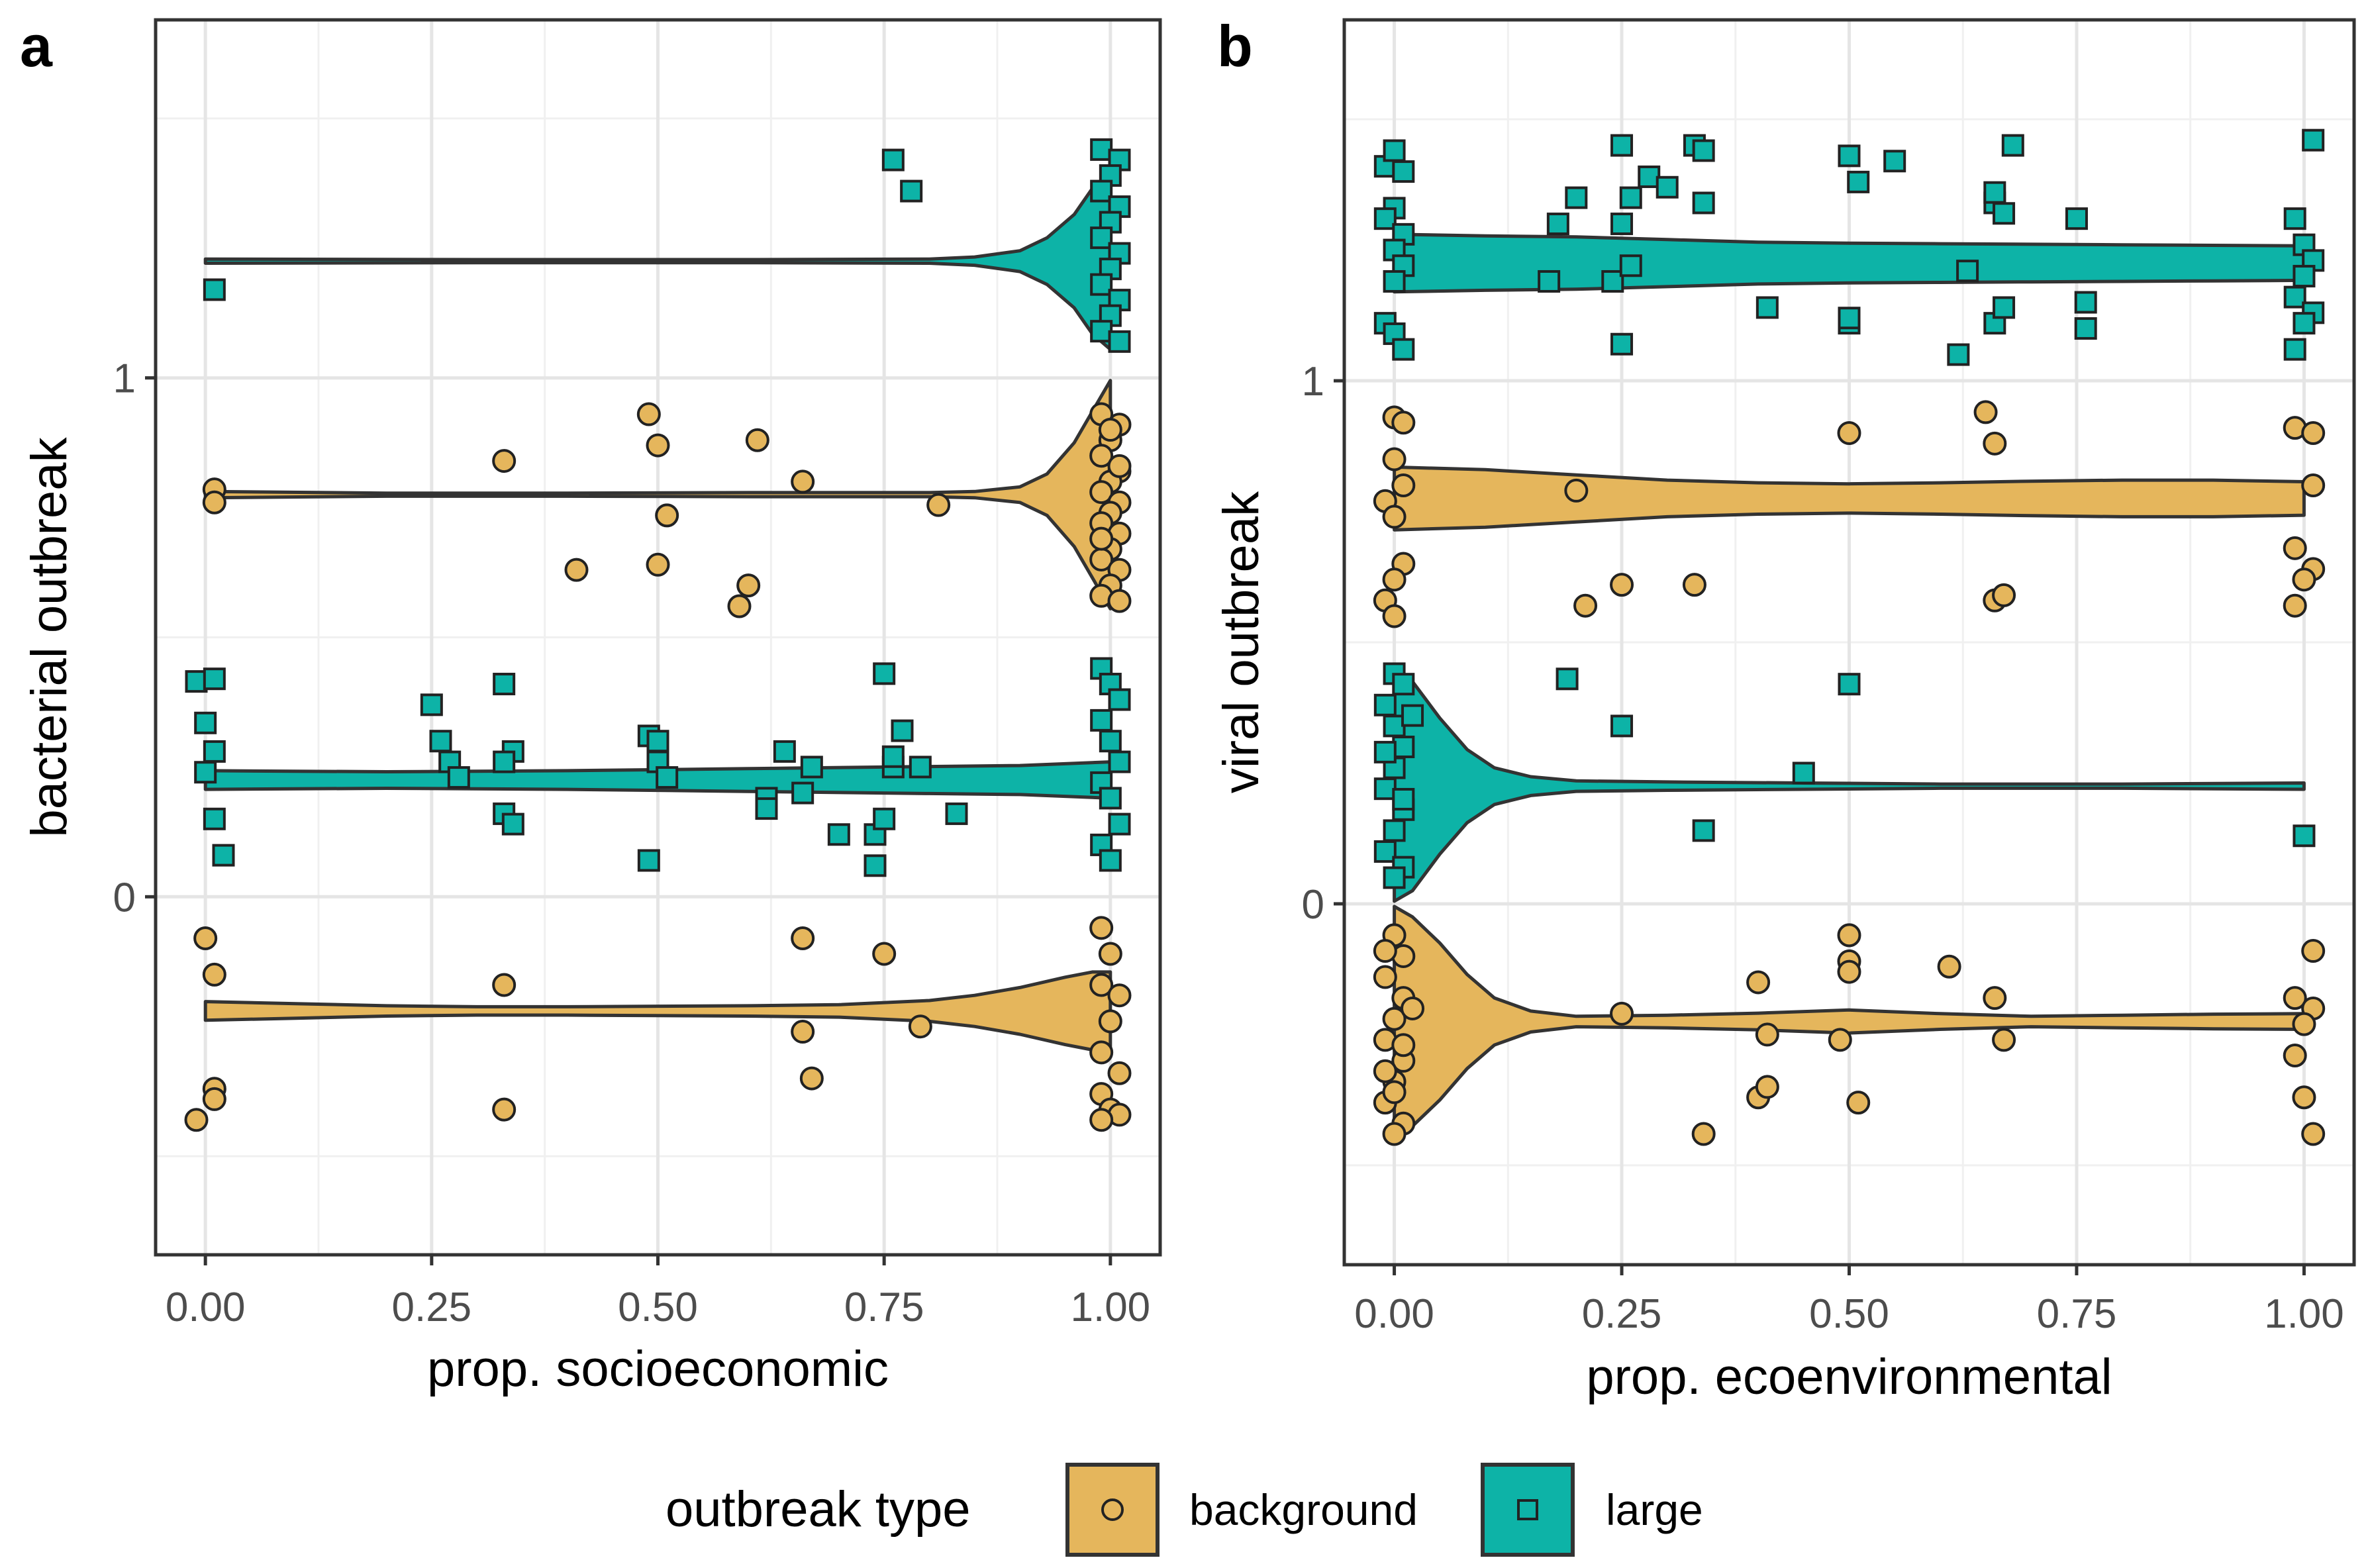 Image resolution: width=2370 pixels, height=1568 pixels. I want to click on panel-b-xtick-4: 1.00, so click(2304, 1314).